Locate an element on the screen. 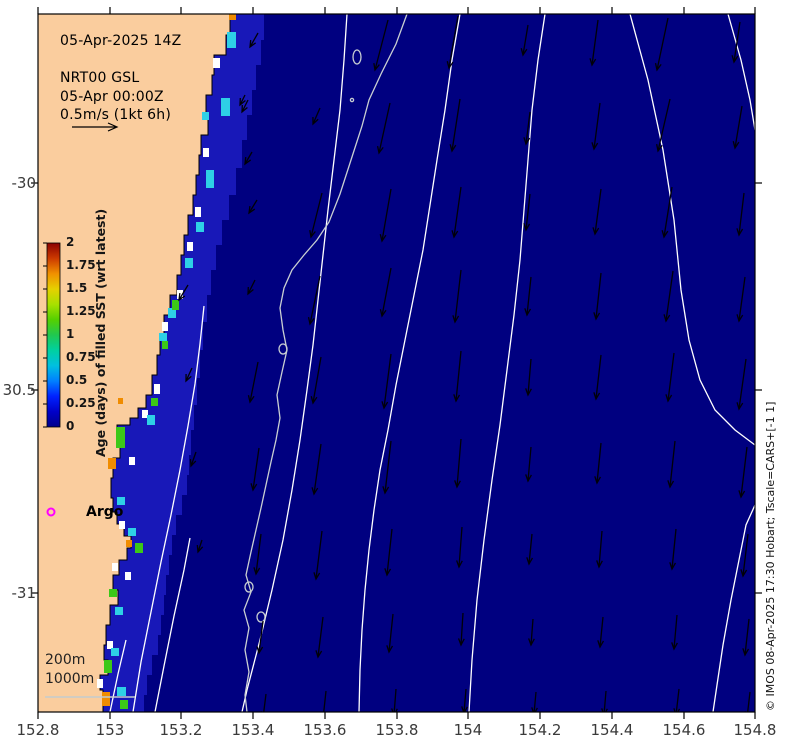 Image resolution: width=790 pixels, height=750 pixels. x-tick-label: 154.8 is located at coordinates (755, 730).